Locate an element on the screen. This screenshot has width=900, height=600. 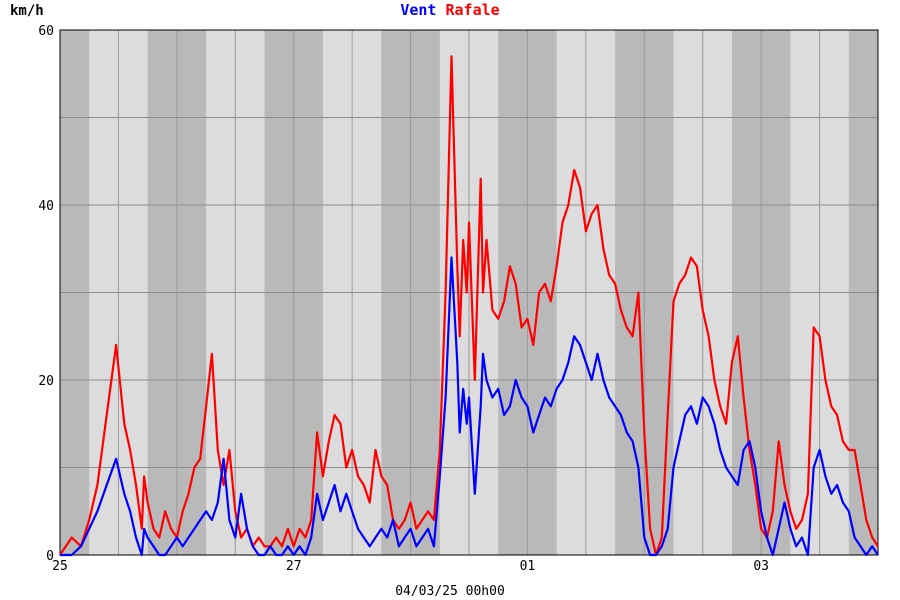
y-tick-label: 0 is located at coordinates (50, 556).